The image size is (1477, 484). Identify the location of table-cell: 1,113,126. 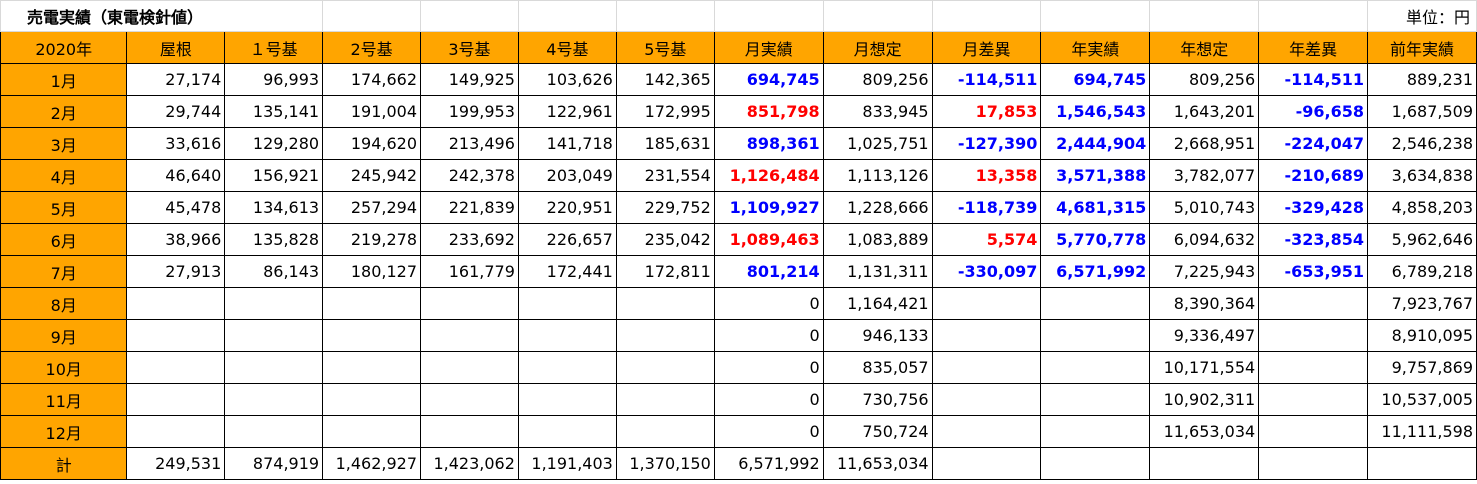
(877, 175).